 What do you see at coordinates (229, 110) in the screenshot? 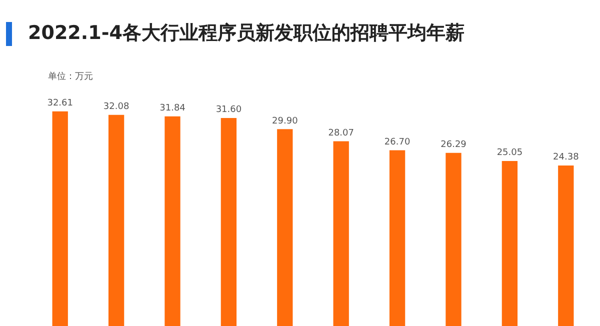
I see `data-label: 31.60` at bounding box center [229, 110].